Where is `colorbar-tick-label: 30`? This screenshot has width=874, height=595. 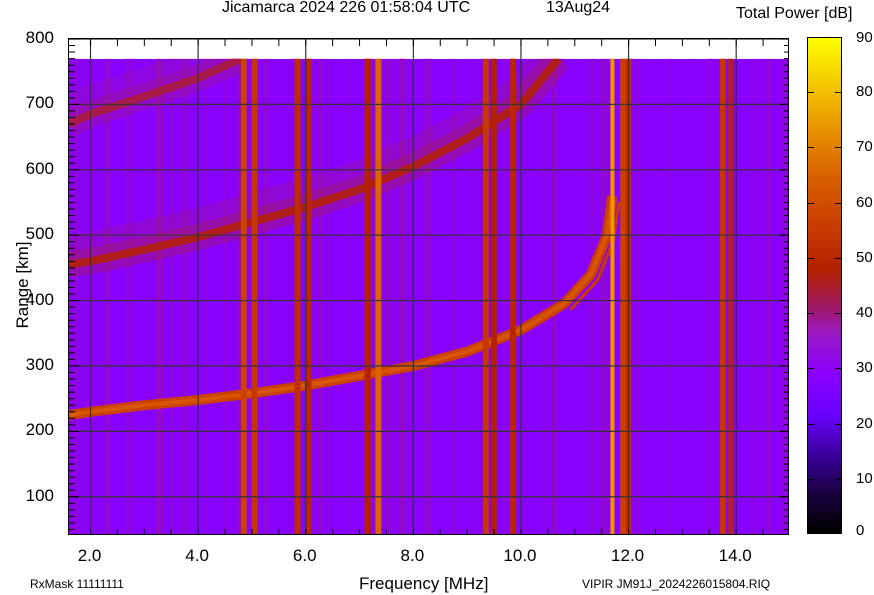 colorbar-tick-label: 30 is located at coordinates (864, 368).